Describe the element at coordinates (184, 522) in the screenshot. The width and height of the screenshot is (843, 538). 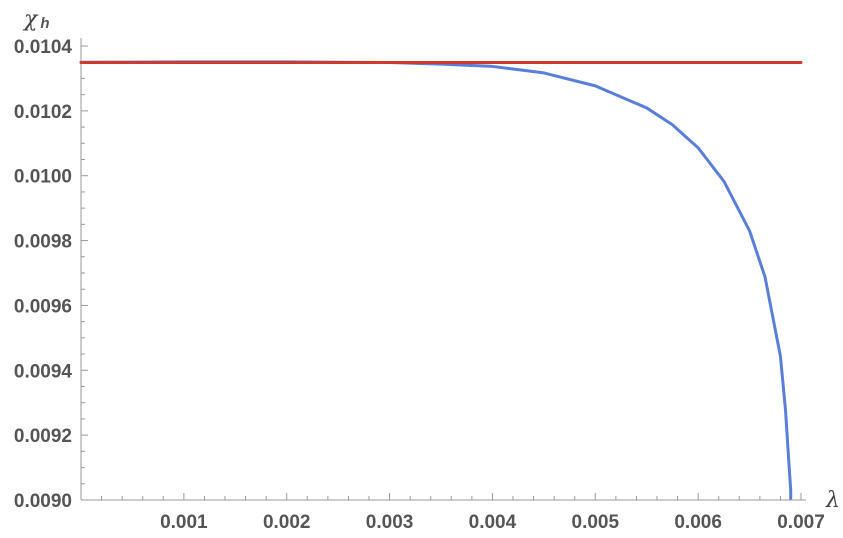
I see `x-tick-label: 0.001` at that location.